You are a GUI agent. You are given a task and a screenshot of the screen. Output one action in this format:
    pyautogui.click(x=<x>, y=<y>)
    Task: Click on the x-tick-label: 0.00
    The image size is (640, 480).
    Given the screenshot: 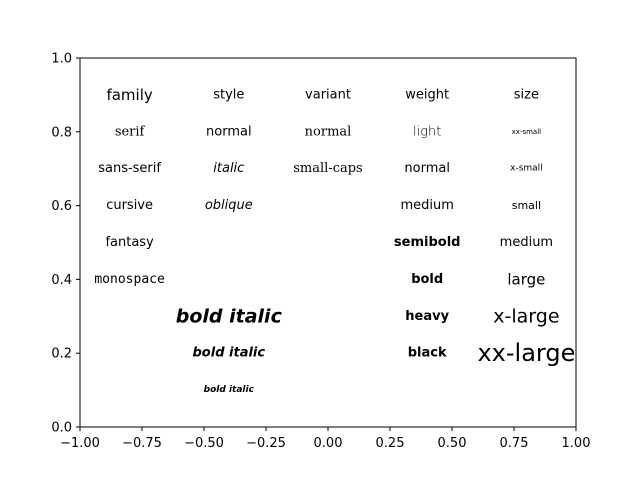 What is the action you would take?
    pyautogui.click(x=328, y=443)
    